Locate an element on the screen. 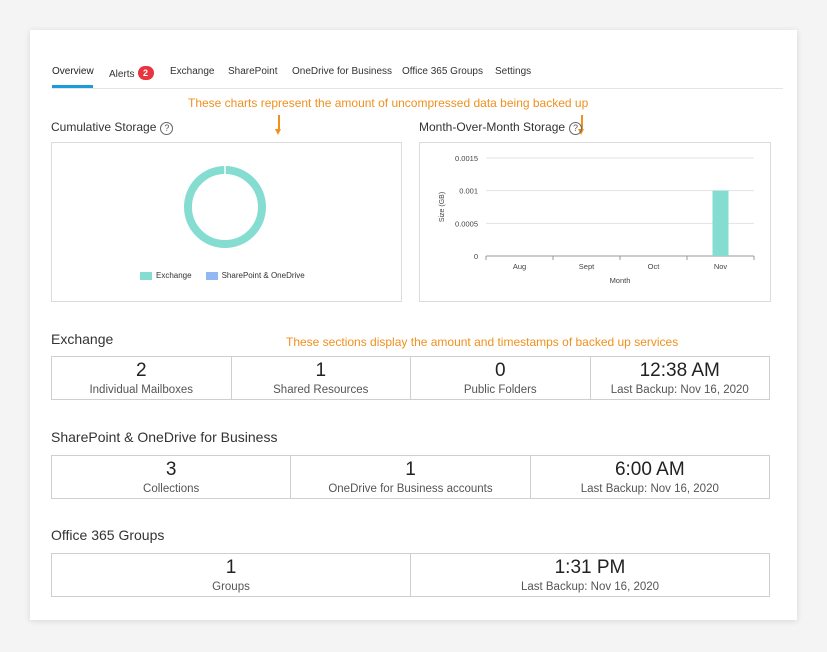 The image size is (827, 652). cumulative-legend: Exchange SharePoint & OneDrive is located at coordinates (222, 275).